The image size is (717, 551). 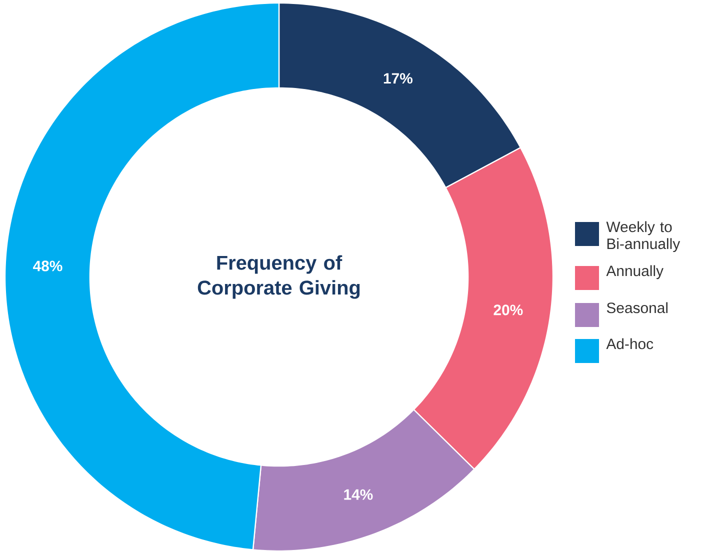 I want to click on data-label: 20%, so click(x=508, y=310).